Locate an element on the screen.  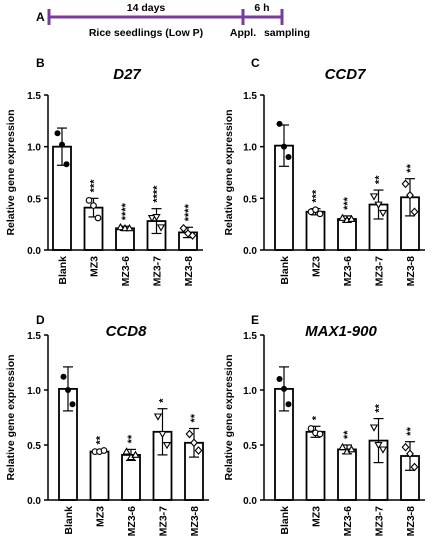
chart-title: CCD8 is located at coordinates (126, 331).